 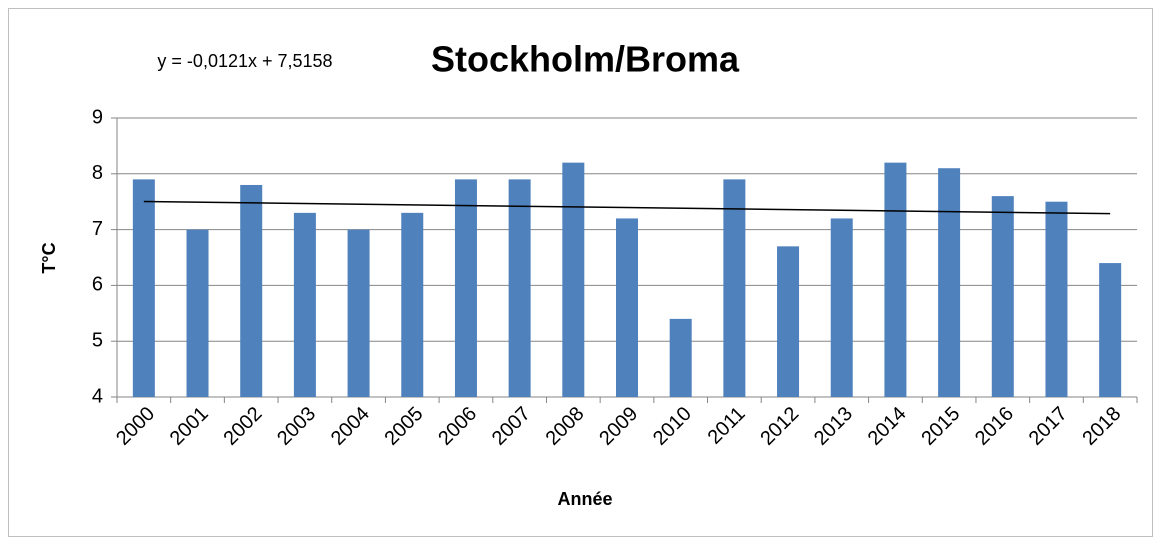 I want to click on x-axis-label: Année, so click(x=584, y=499).